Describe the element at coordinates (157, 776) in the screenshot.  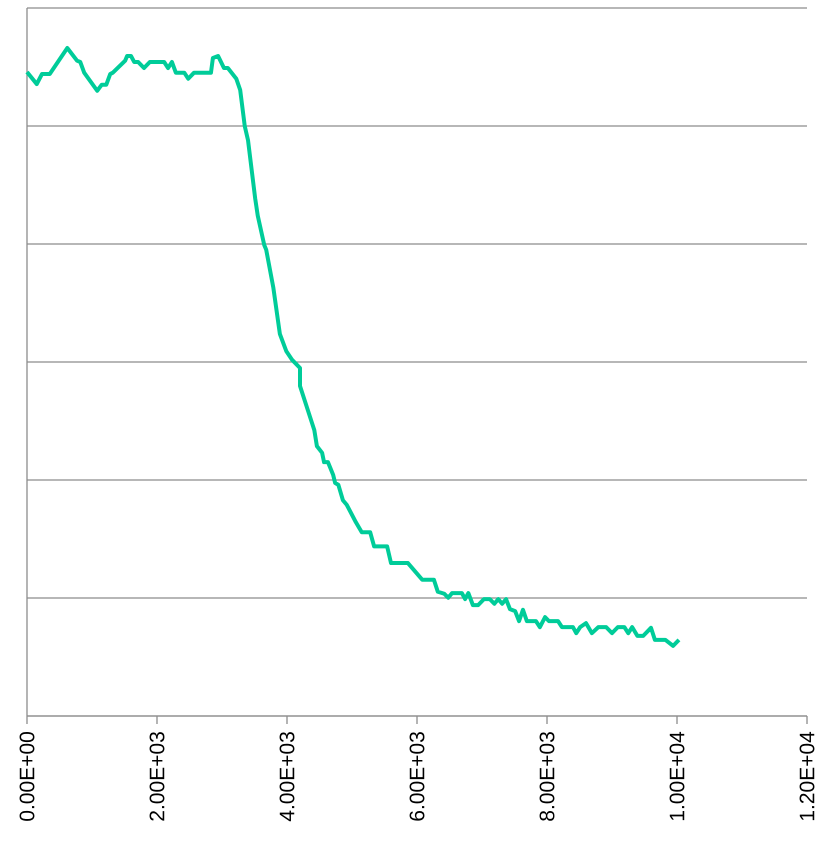
I see `x-tick-label: 2.00E+03` at that location.